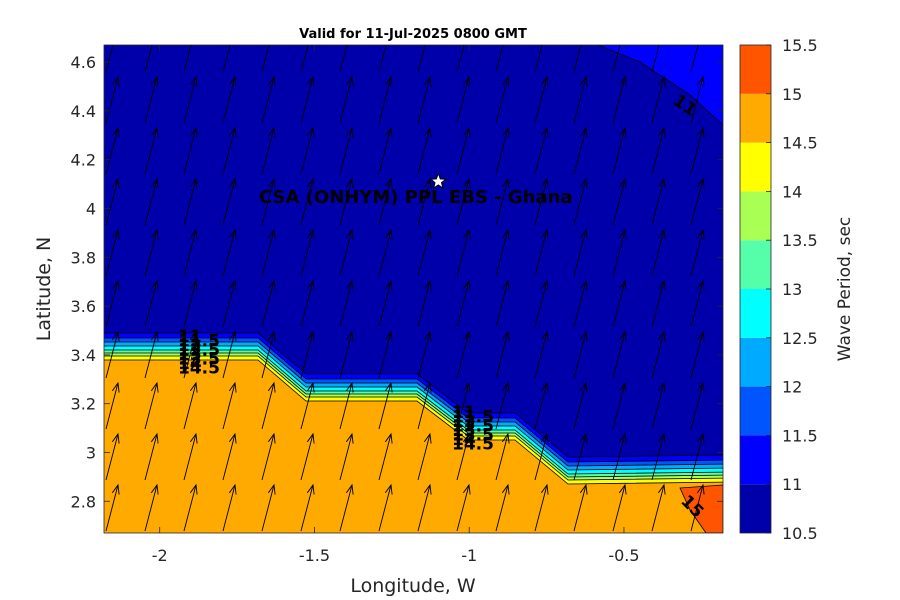 The width and height of the screenshot is (900, 600). What do you see at coordinates (438, 181) in the screenshot?
I see `site-star-icon` at bounding box center [438, 181].